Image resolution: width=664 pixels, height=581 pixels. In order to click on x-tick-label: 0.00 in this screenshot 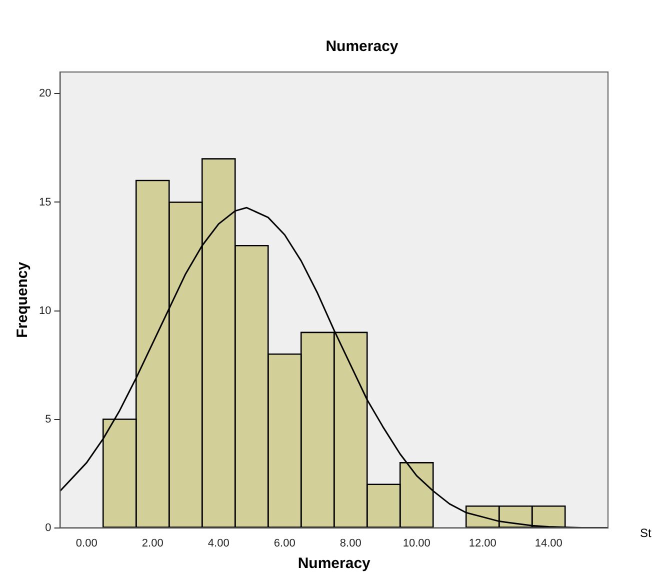, I will do `click(87, 543)`.